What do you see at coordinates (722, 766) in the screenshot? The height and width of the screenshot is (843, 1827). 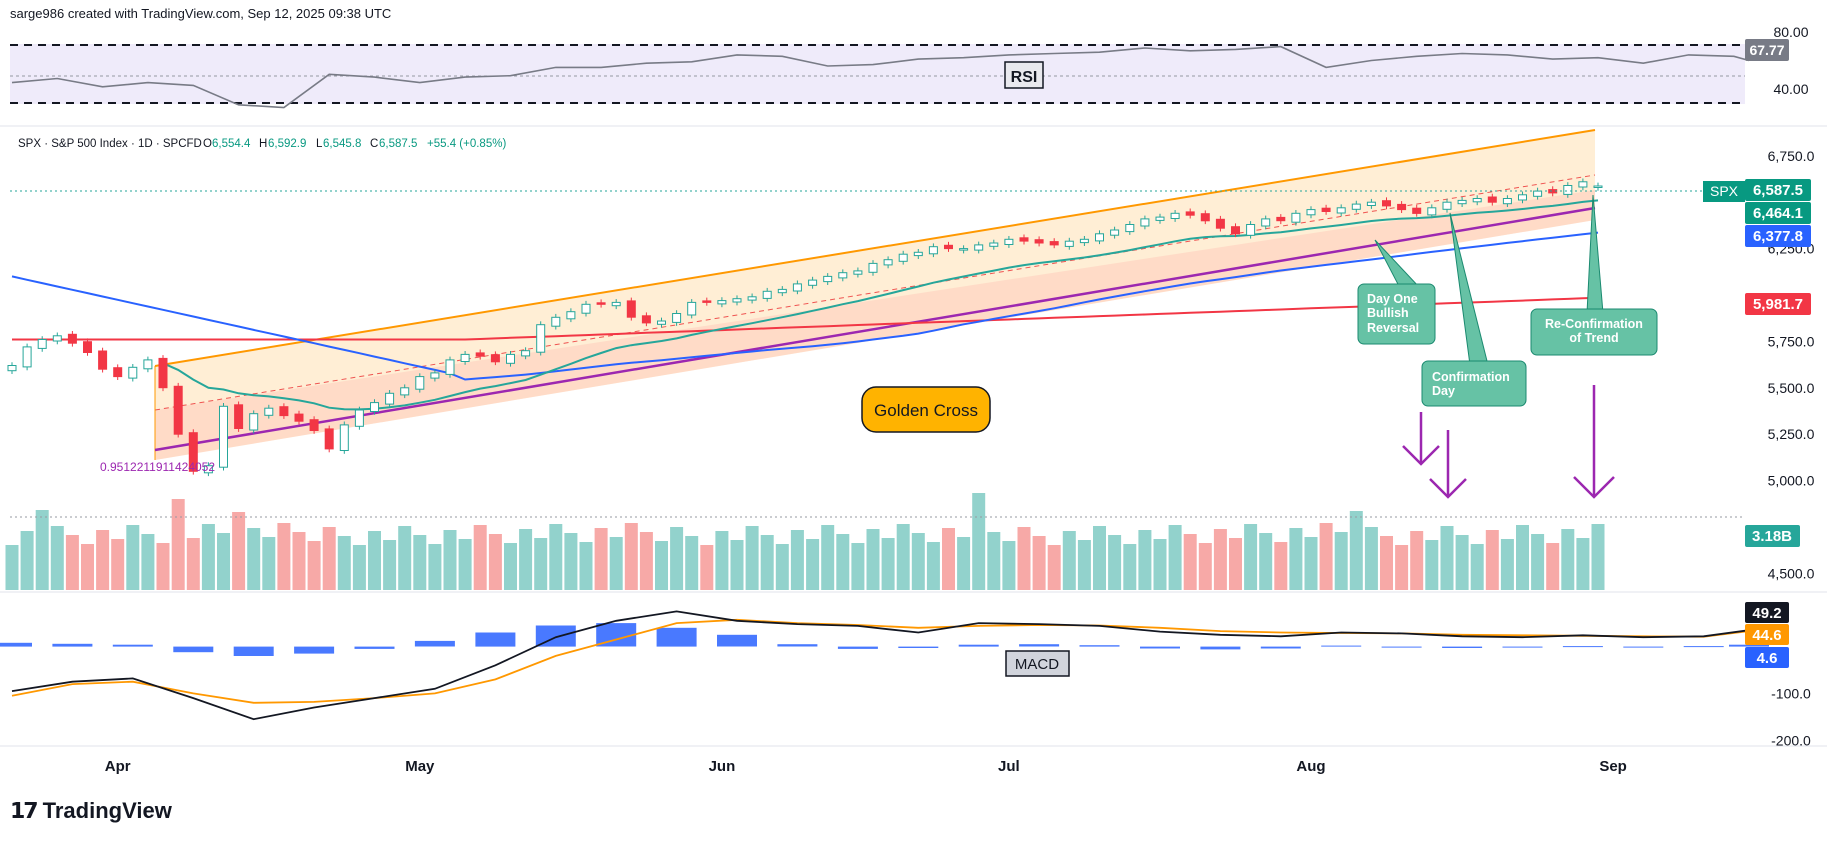 I see `time-tick: Jun` at bounding box center [722, 766].